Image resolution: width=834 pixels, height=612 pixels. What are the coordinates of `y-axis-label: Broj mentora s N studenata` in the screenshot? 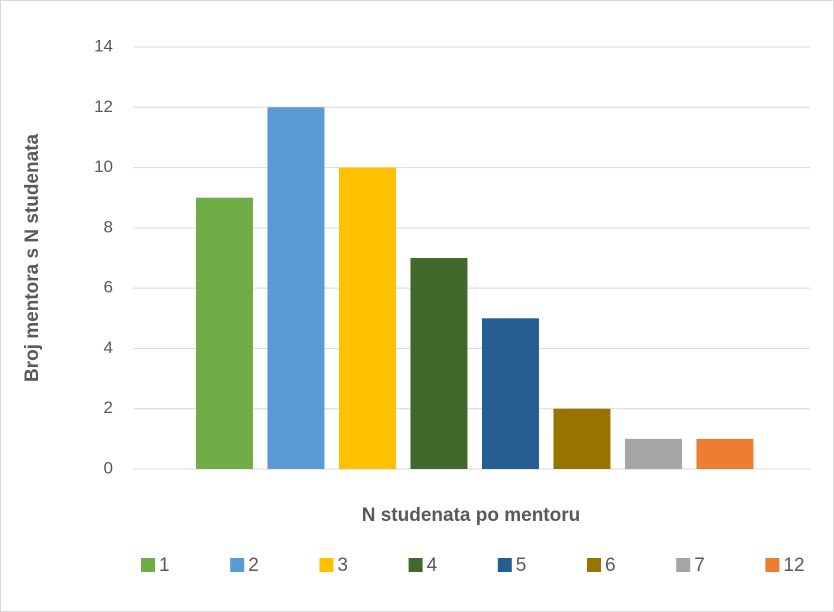 It's located at (32, 258).